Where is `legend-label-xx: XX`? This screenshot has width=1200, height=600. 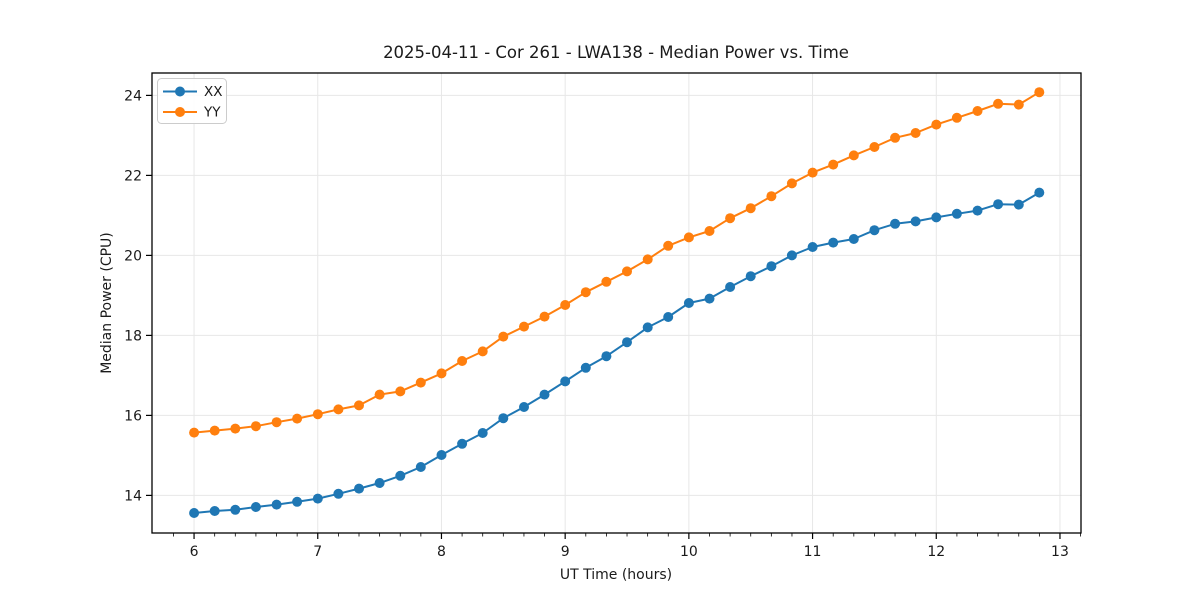
legend-label-xx: XX is located at coordinates (213, 92).